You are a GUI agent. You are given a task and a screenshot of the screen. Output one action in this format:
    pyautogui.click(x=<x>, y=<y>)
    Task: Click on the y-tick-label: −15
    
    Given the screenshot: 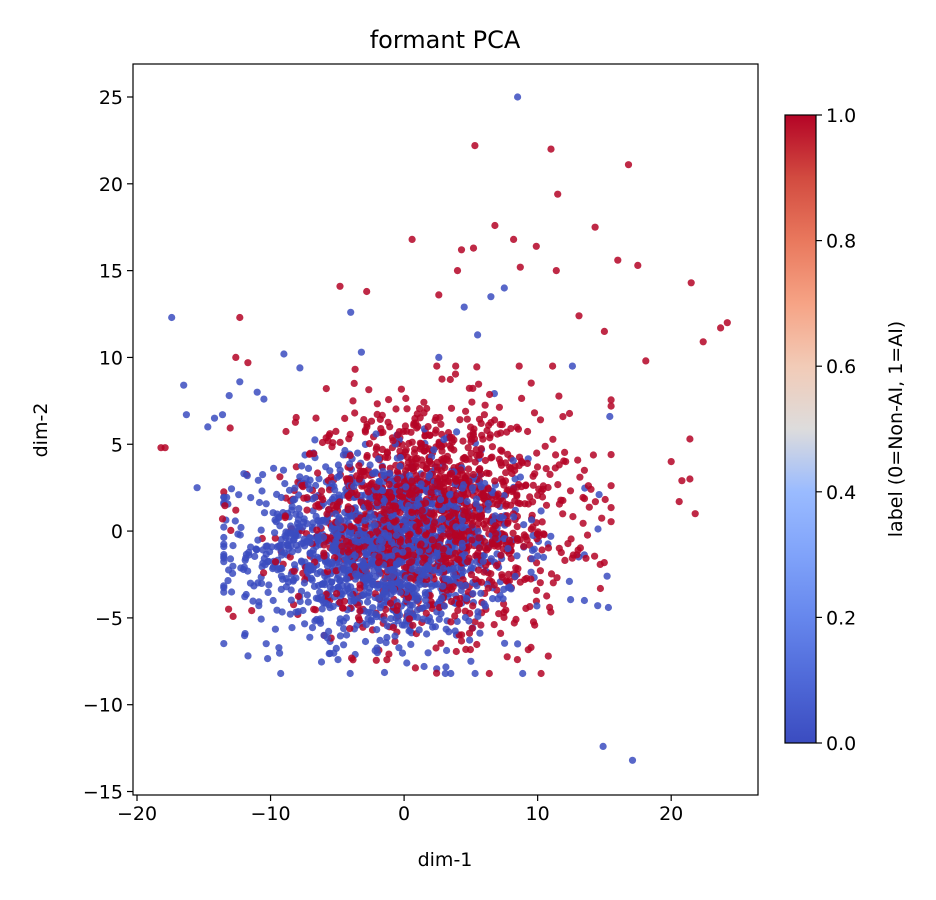 What is the action you would take?
    pyautogui.click(x=103, y=793)
    